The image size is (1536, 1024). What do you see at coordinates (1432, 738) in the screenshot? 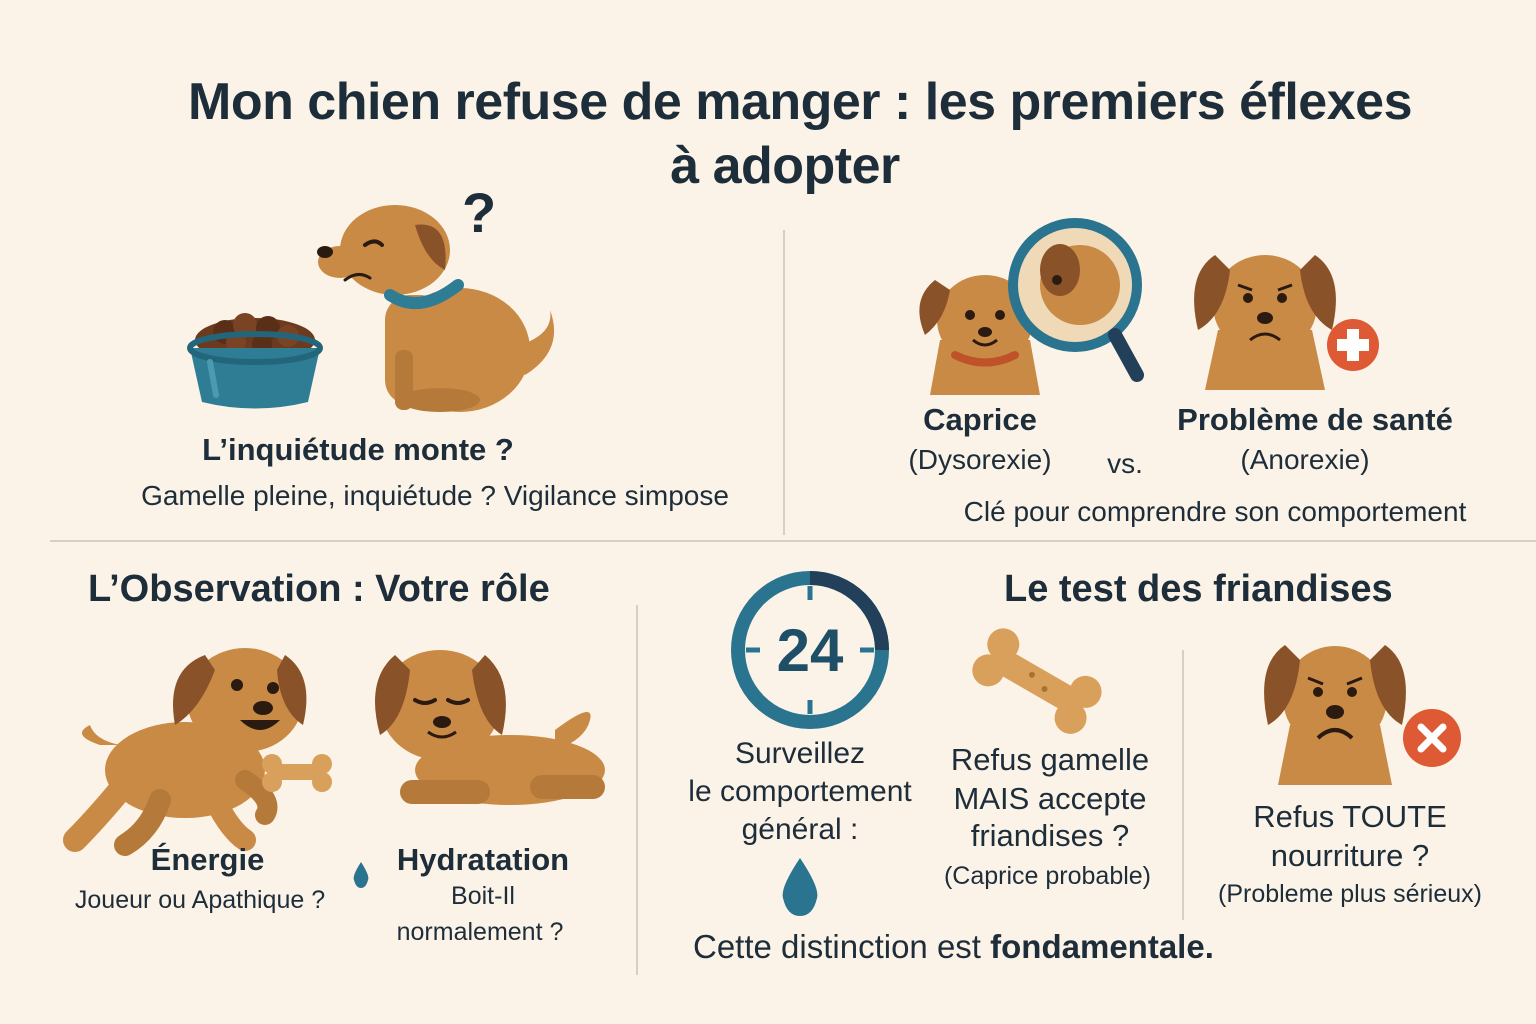
I see `cross-x-icon` at bounding box center [1432, 738].